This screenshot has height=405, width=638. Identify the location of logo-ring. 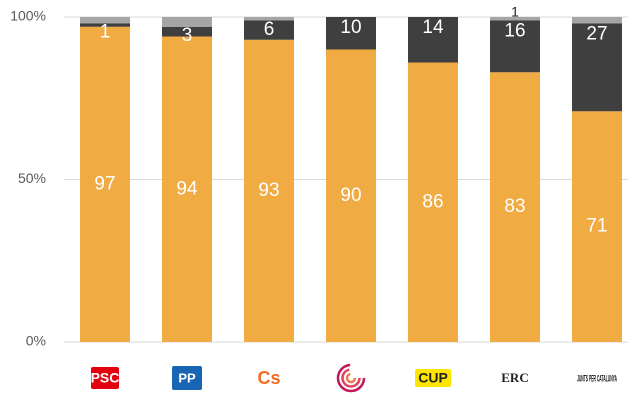
(351, 378).